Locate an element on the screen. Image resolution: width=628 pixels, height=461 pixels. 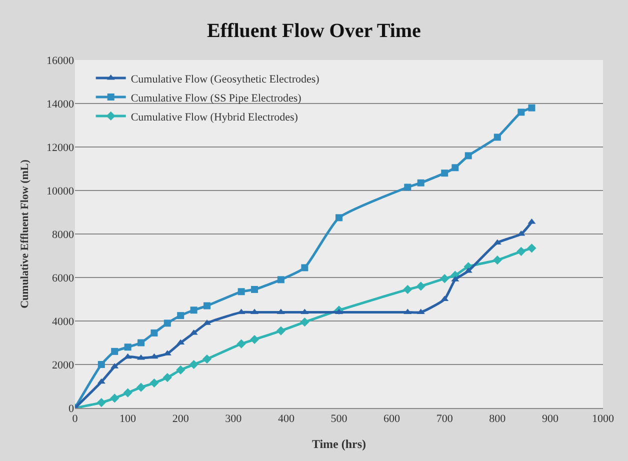
x-tick-label: 1000 is located at coordinates (603, 419).